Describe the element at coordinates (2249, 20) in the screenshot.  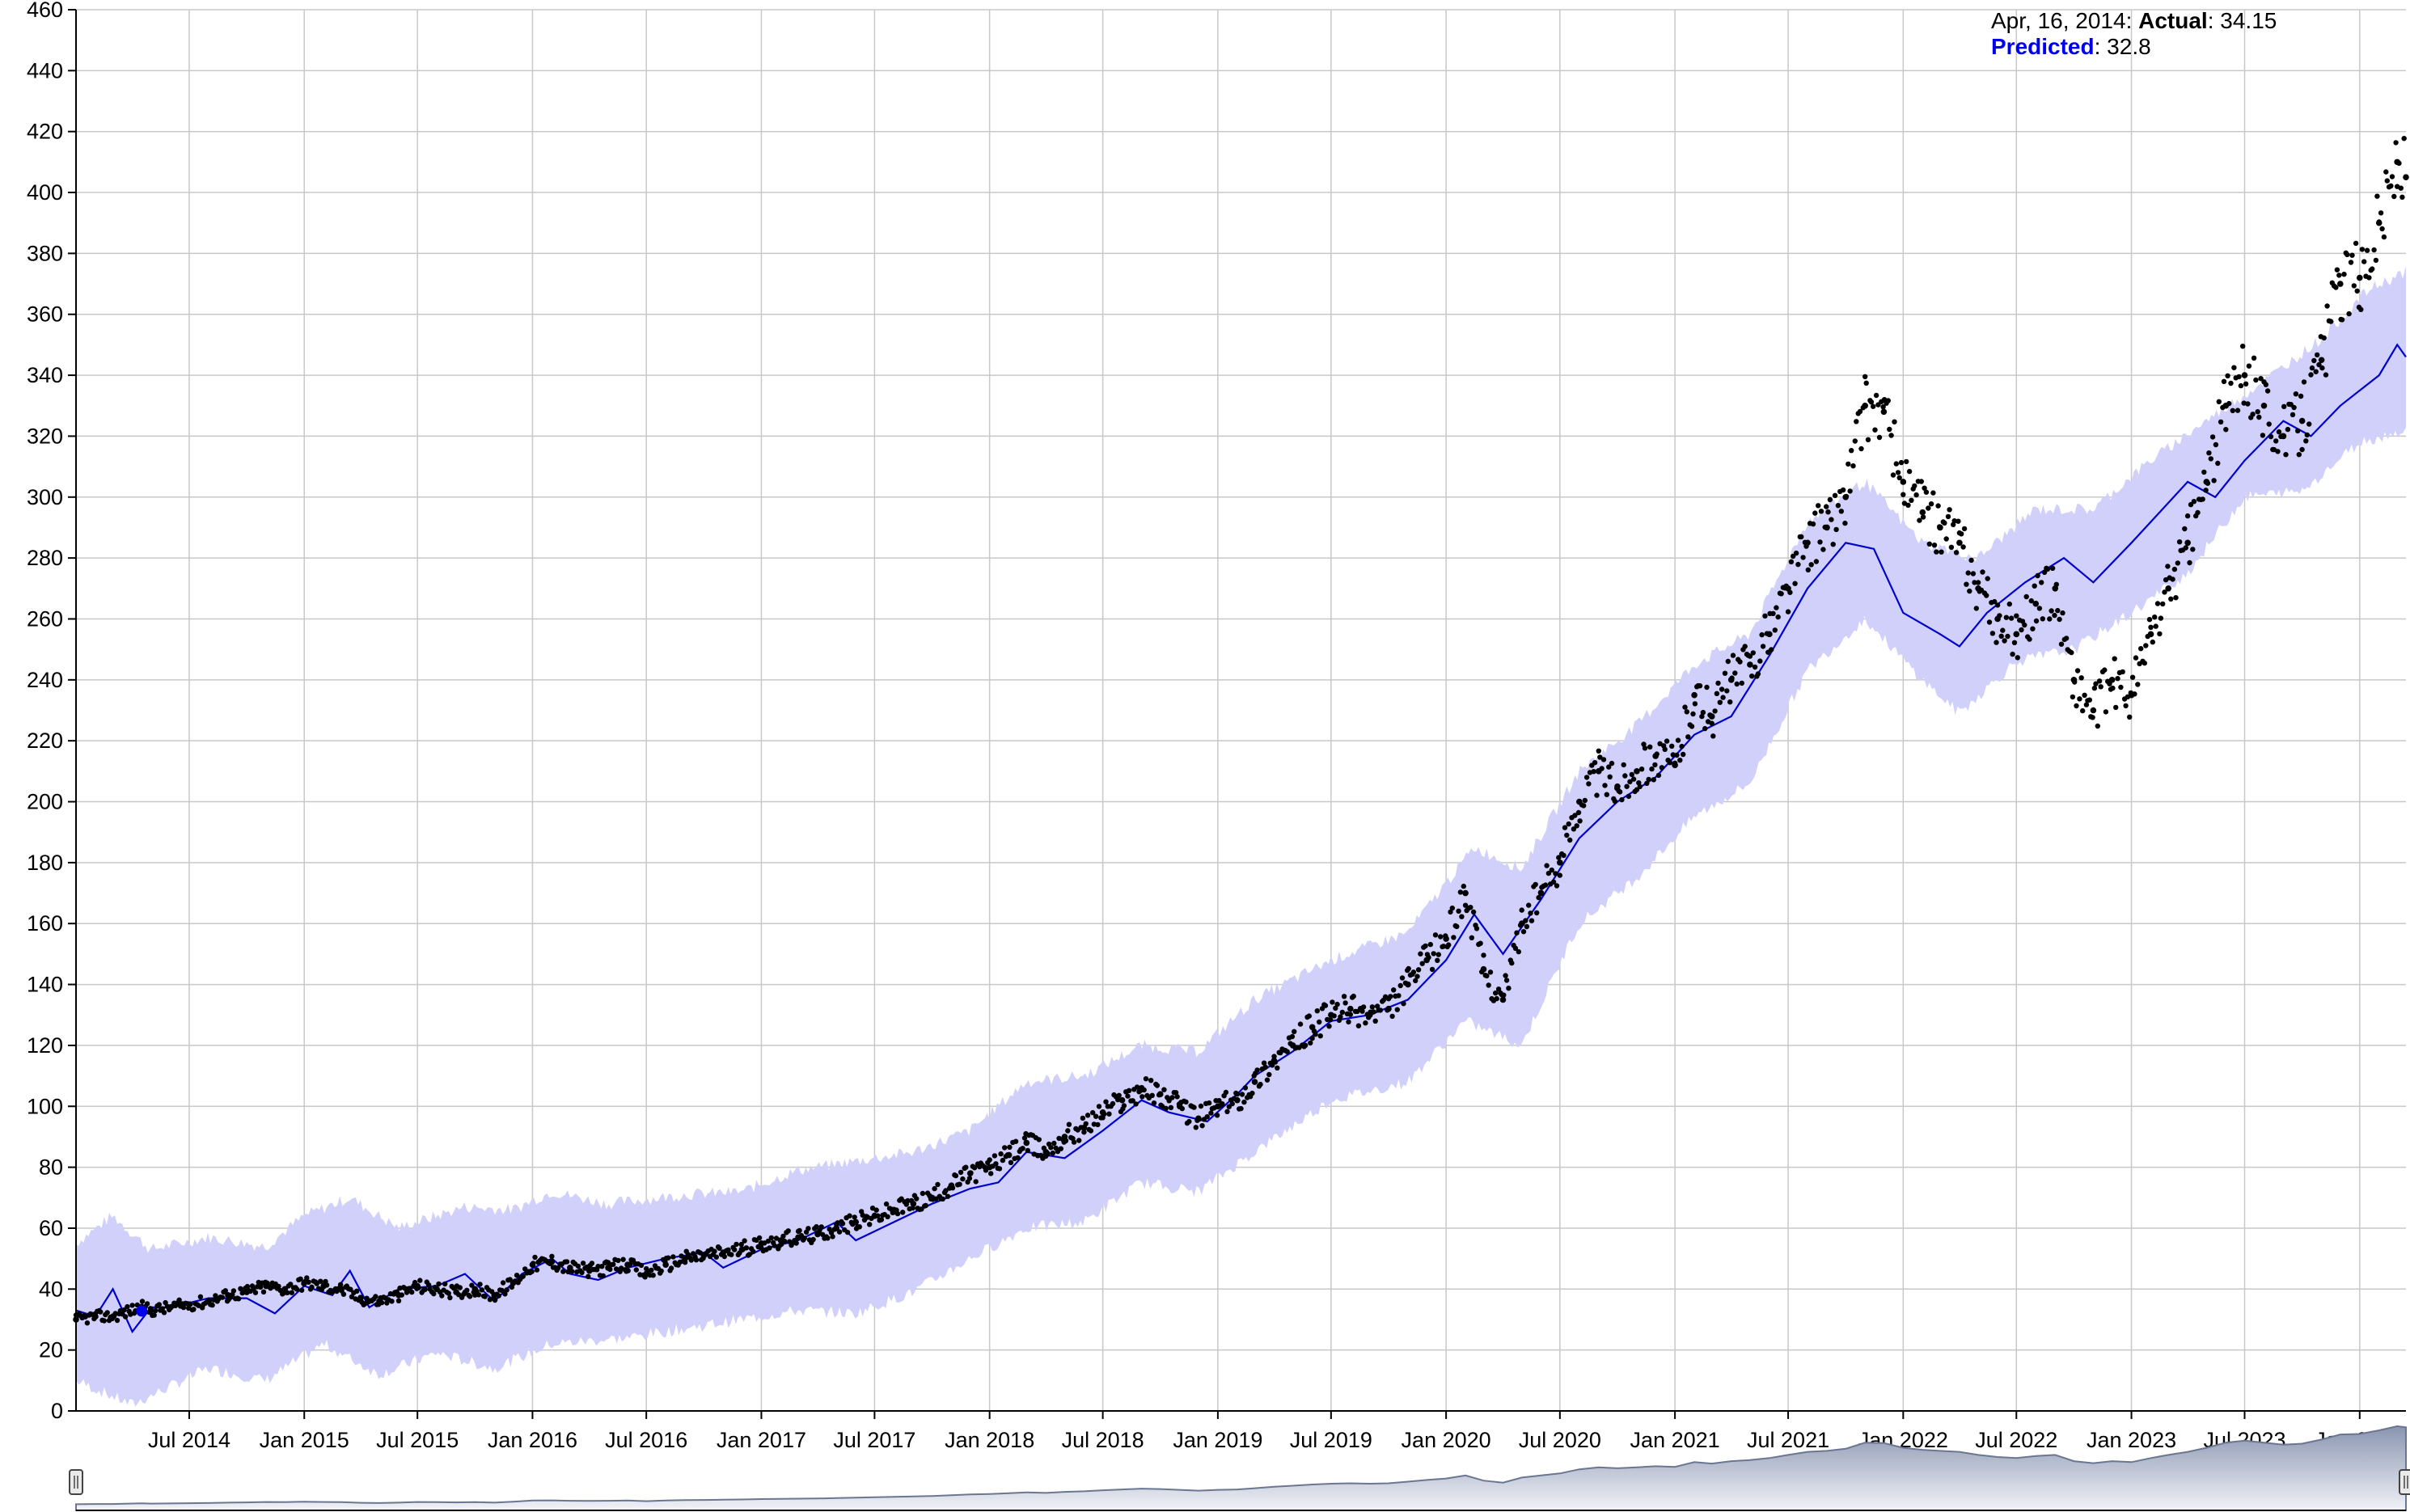
I see `legend-actual-value: 34.15` at that location.